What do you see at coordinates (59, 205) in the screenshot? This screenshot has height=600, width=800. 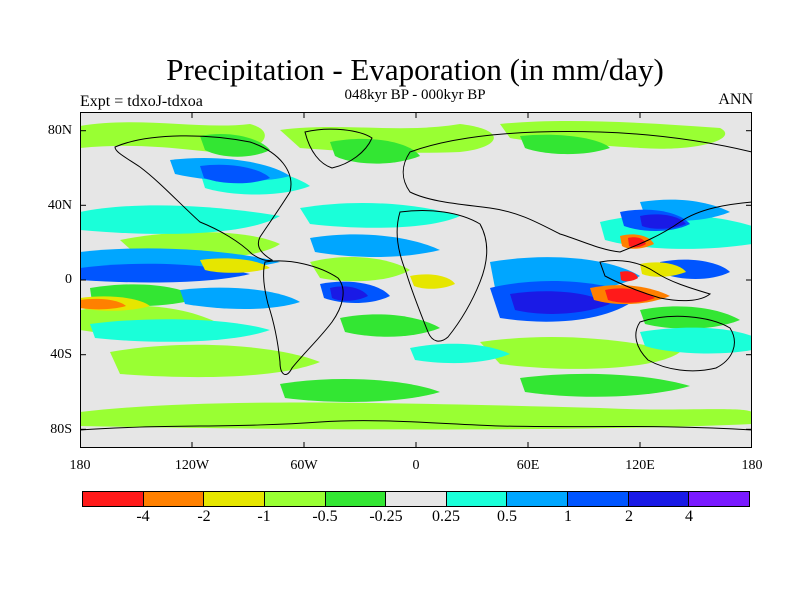 I see `lat-label-40n: 40N` at bounding box center [59, 205].